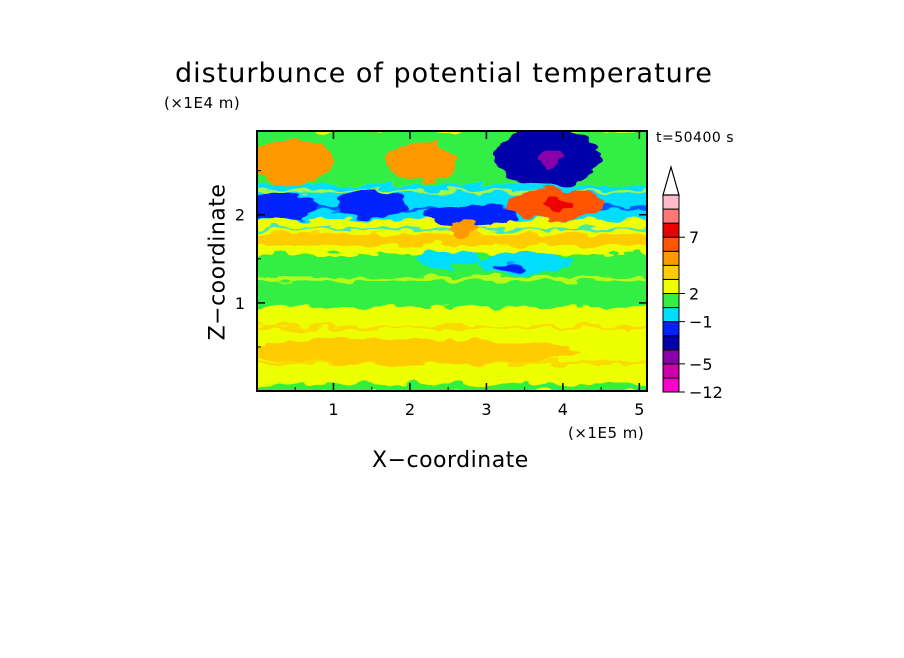 Image resolution: width=904 pixels, height=658 pixels. What do you see at coordinates (218, 262) in the screenshot?
I see `y-axis-label: Z−coordinate` at bounding box center [218, 262].